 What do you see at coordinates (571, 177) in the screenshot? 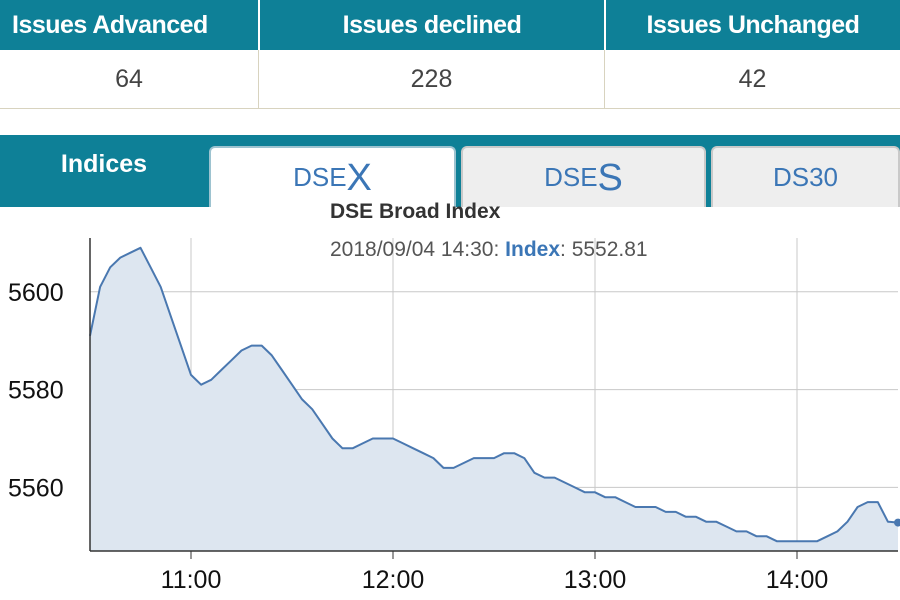
I see `tab-dses-prefix: DSE` at bounding box center [571, 177].